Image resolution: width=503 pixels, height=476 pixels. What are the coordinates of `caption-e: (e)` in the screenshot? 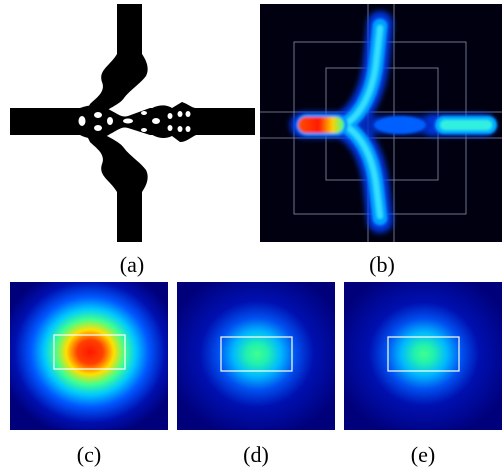 It's located at (423, 454).